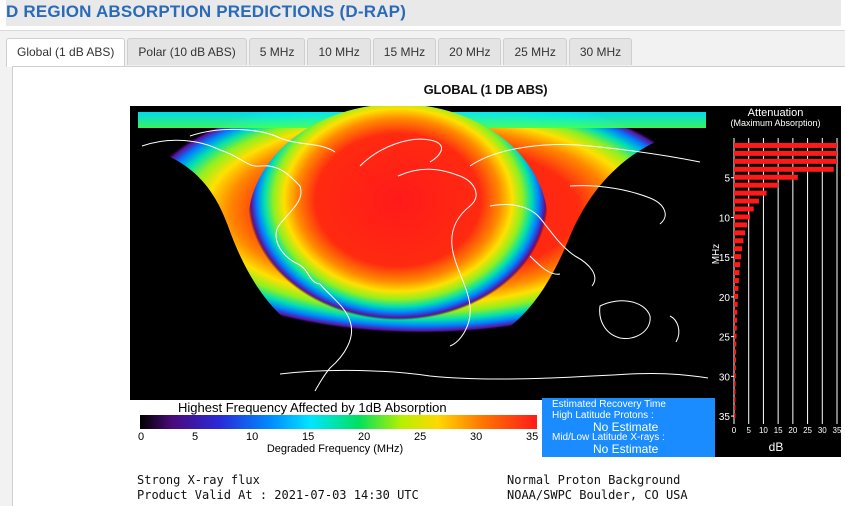  Describe the element at coordinates (807, 430) in the screenshot. I see `attenuation-x-tick: 25` at that location.